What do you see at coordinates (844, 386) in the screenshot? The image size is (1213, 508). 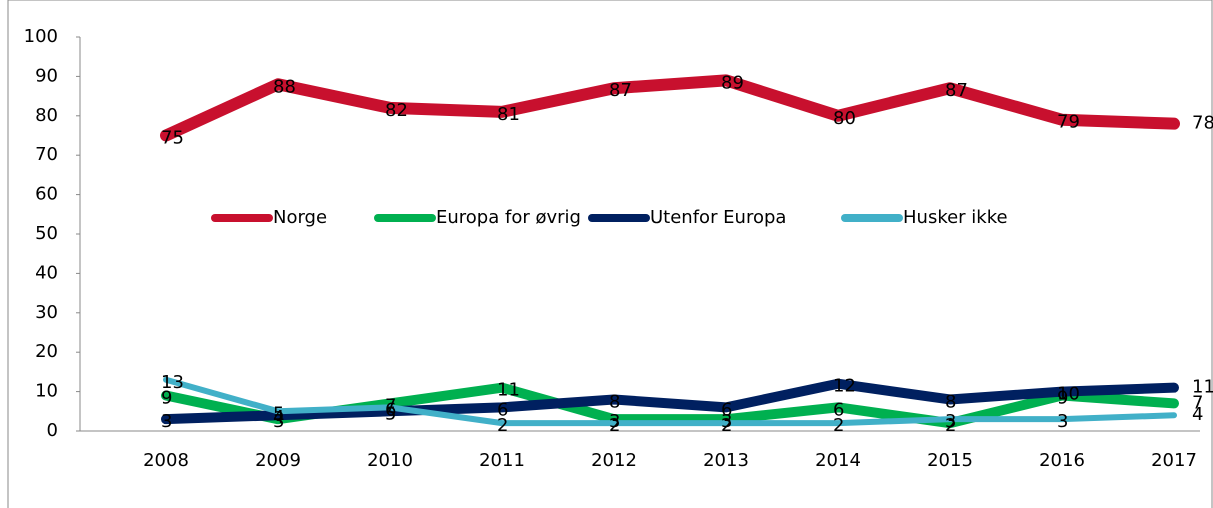 I see `data-label: 12` at bounding box center [844, 386].